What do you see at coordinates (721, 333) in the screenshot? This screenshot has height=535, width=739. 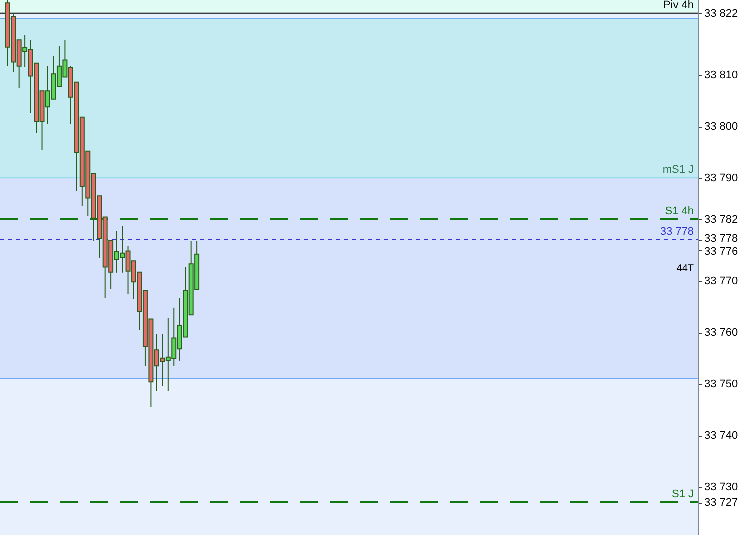 I see `y-tick-label: 33 760` at bounding box center [721, 333].